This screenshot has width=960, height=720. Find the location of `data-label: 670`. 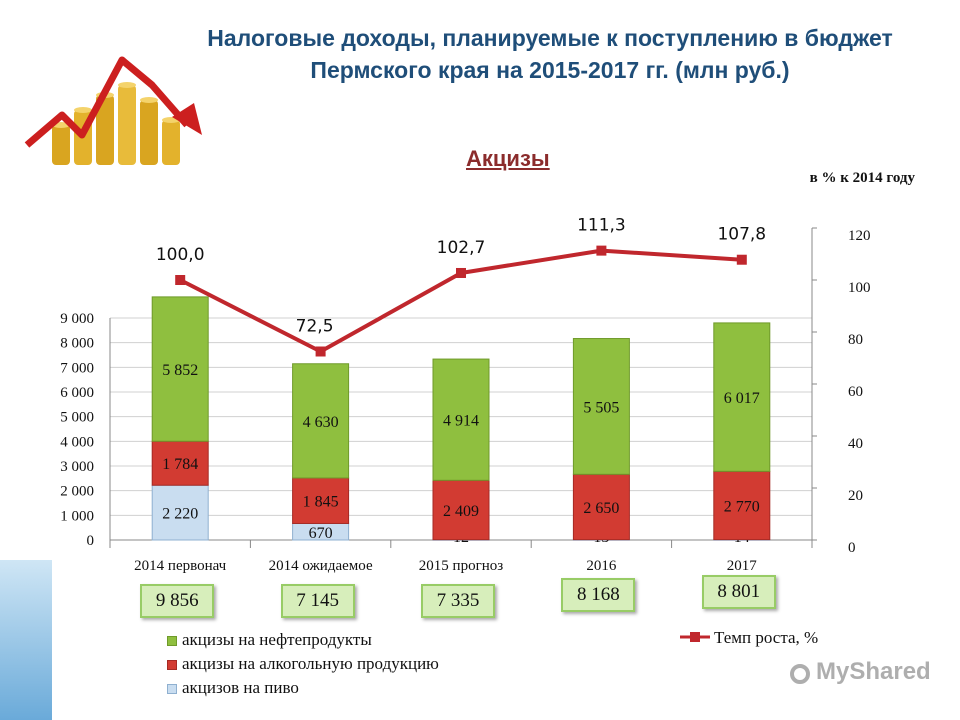

data-label: 670 is located at coordinates (321, 533).